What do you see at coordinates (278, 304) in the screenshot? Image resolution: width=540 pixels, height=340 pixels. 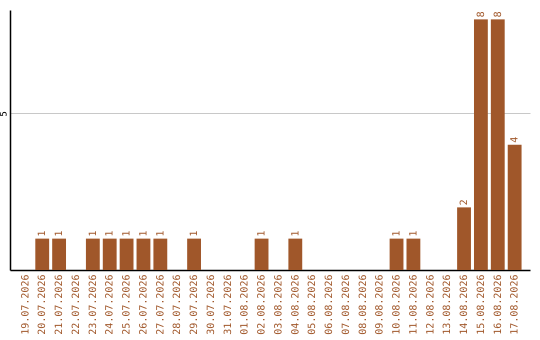 I see `x-tick-label: 03.08.2026` at bounding box center [278, 304].